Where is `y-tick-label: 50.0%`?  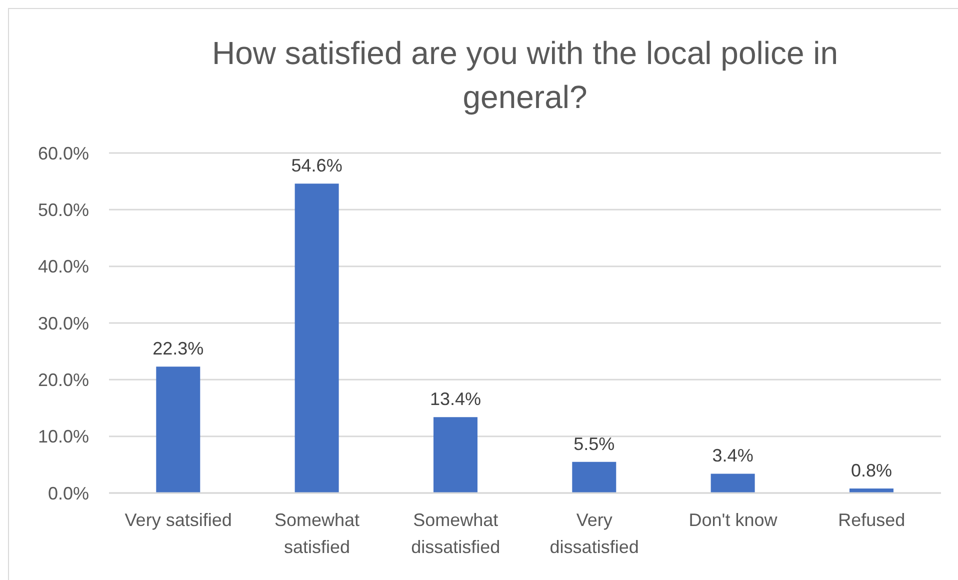
y-tick-label: 50.0% is located at coordinates (63, 210).